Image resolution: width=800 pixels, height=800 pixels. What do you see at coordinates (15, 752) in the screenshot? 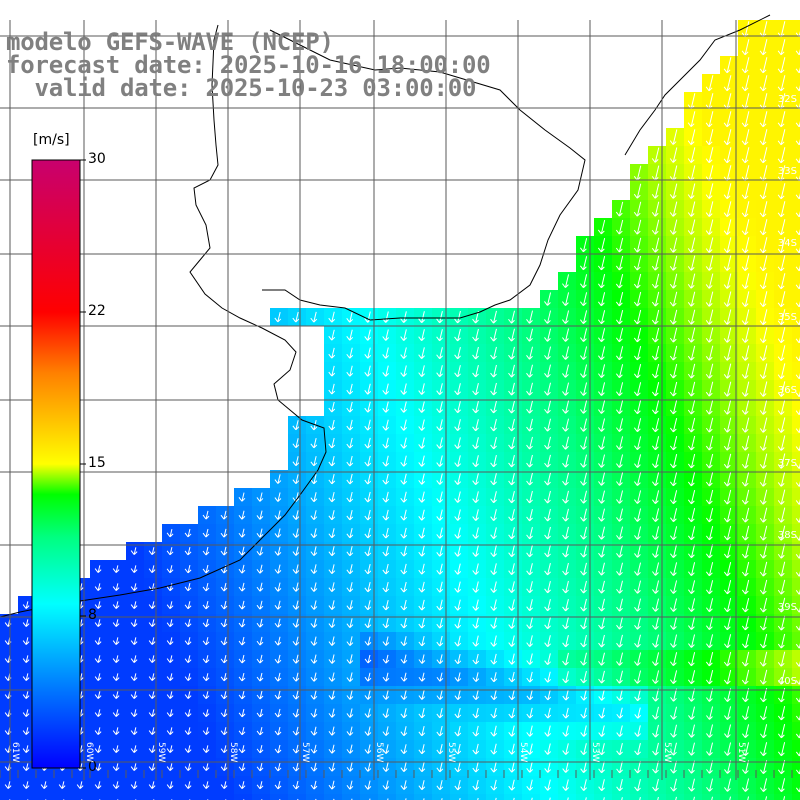
I see `lon-label-61w: 61W` at bounding box center [15, 752].